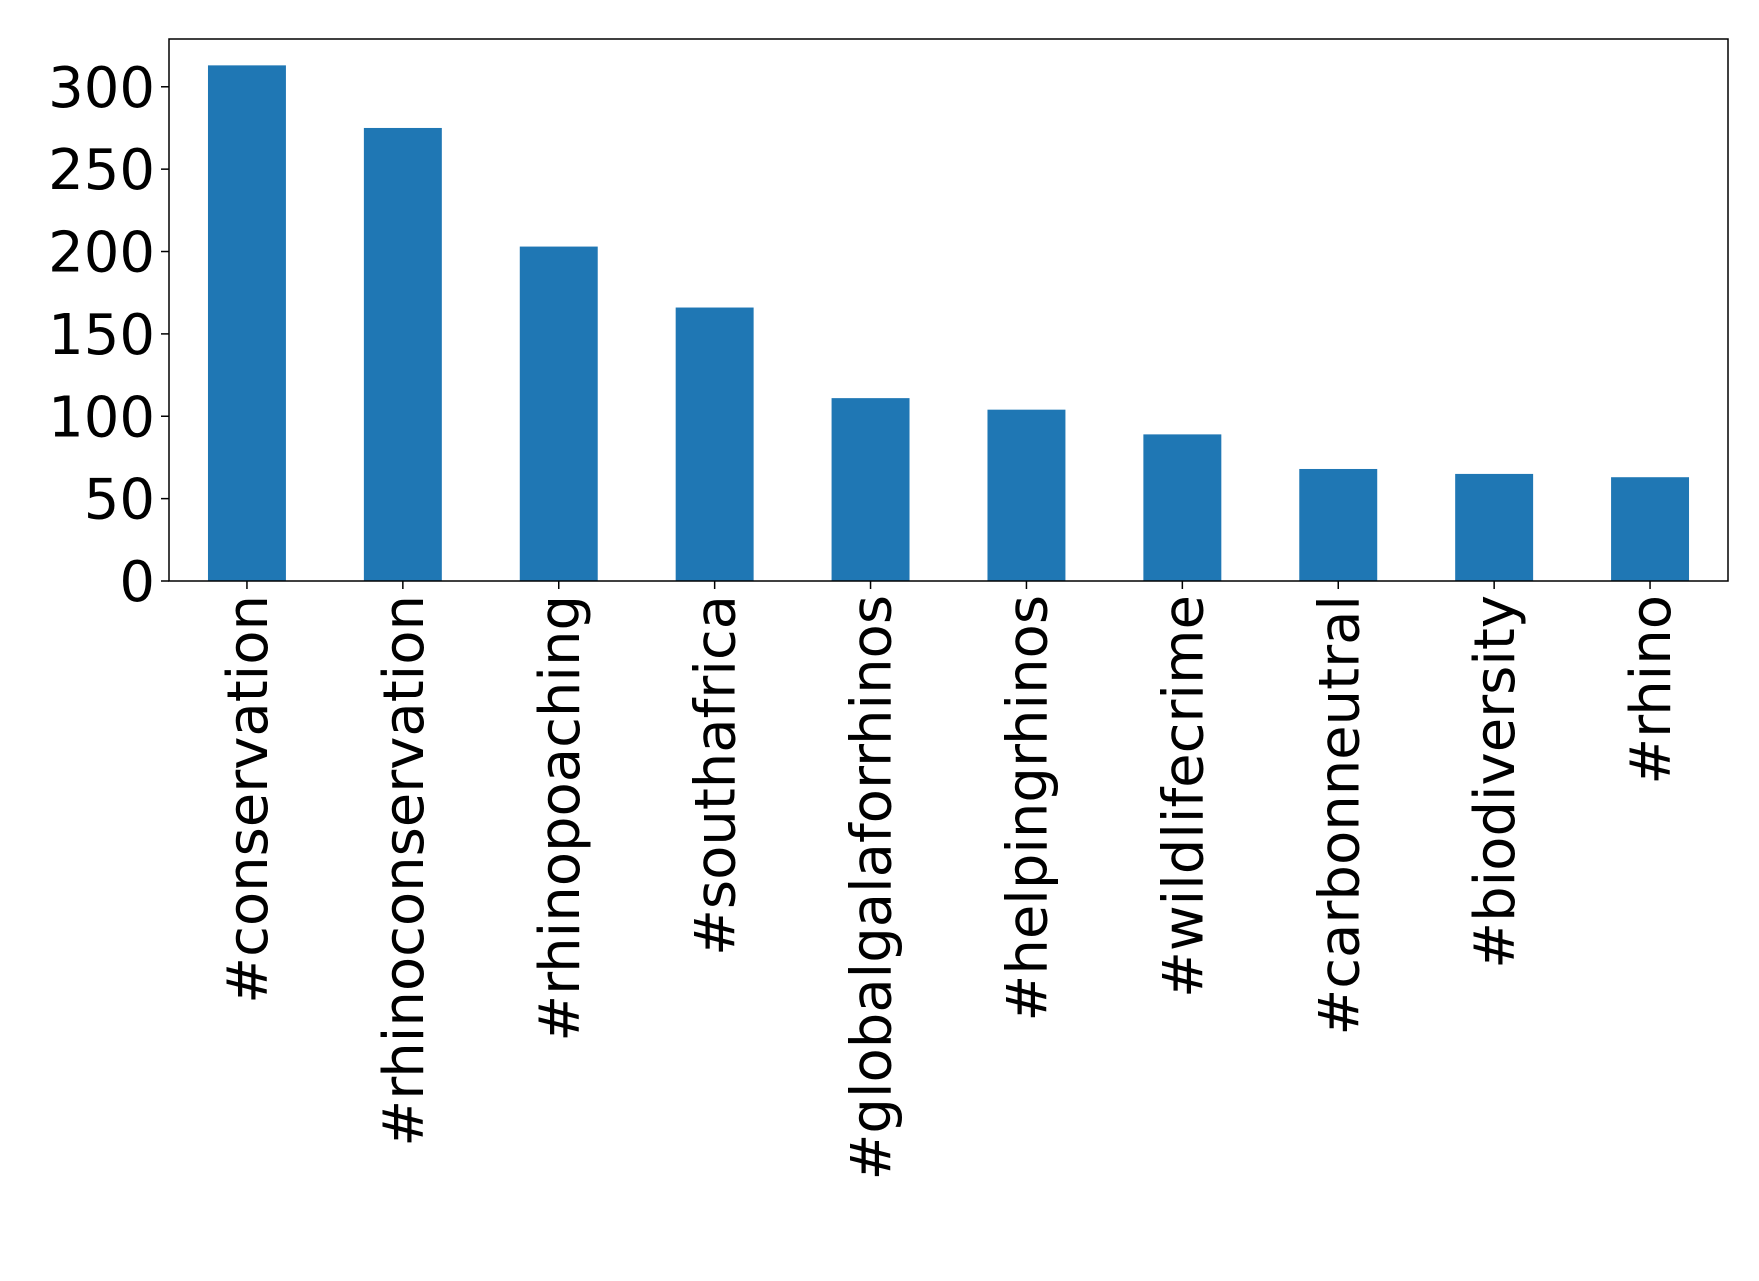  I want to click on x-tick-label: #biodiversity, so click(1495, 782).